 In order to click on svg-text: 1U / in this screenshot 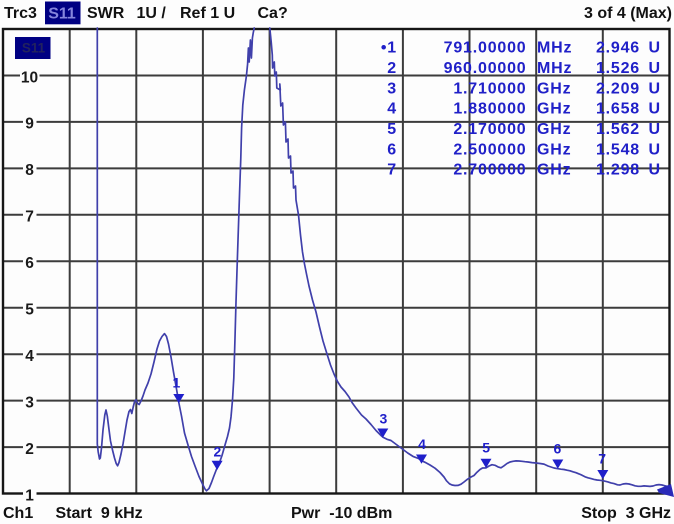, I will do `click(152, 13)`.